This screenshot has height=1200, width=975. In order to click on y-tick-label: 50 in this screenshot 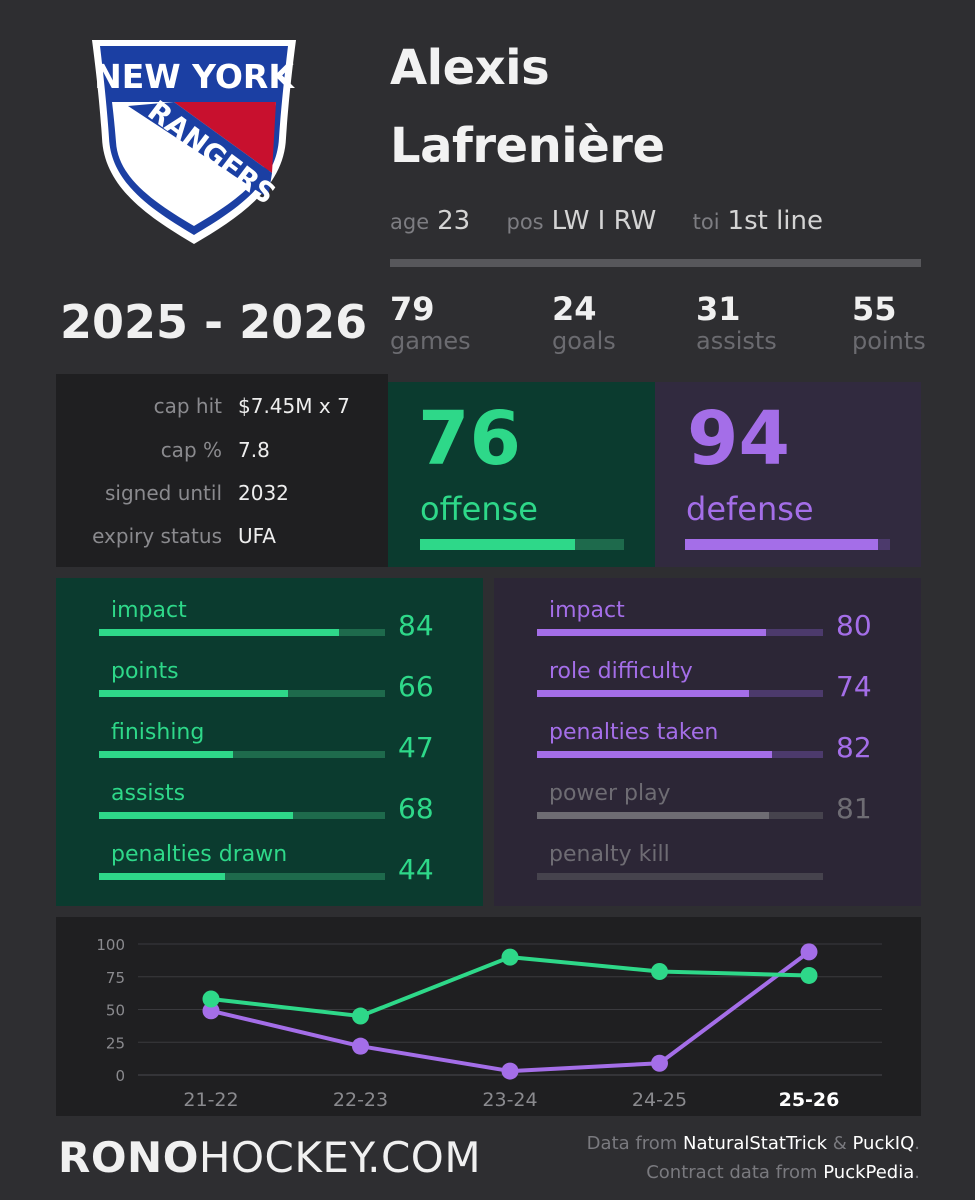, I will do `click(115, 1011)`.